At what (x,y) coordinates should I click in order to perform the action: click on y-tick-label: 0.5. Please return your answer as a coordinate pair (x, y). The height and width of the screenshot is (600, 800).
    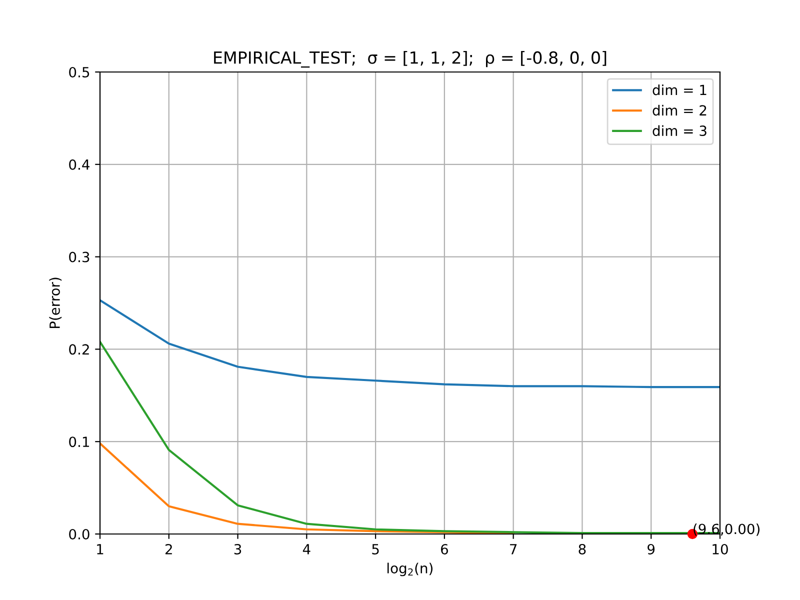
    Looking at the image, I should click on (79, 72).